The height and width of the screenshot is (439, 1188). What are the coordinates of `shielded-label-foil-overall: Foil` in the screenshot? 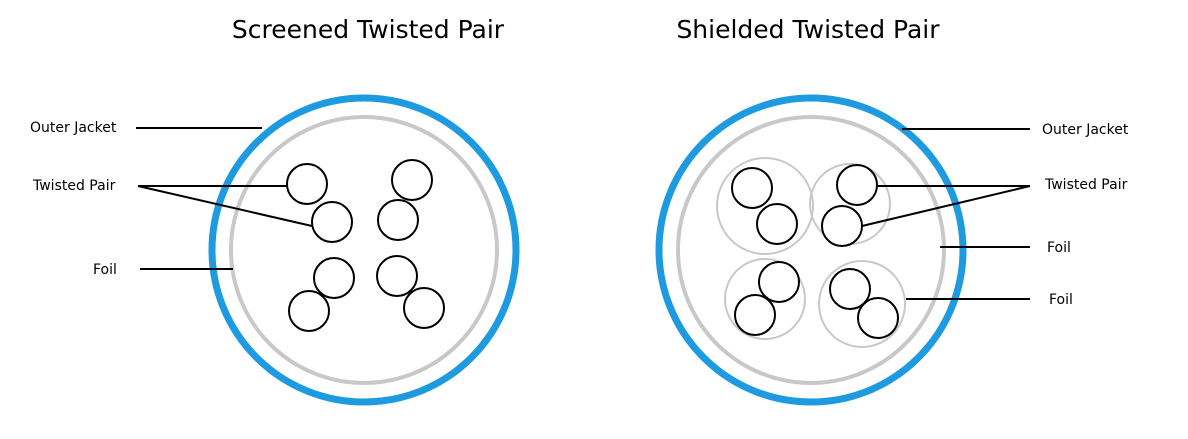 It's located at (1059, 248).